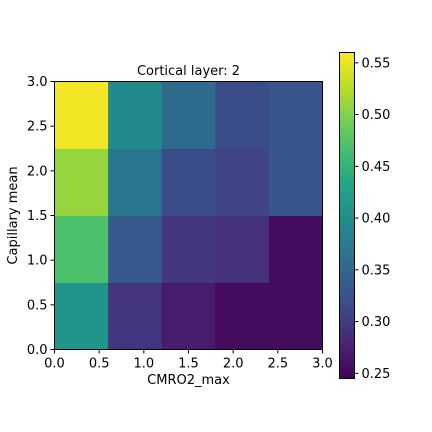 This screenshot has height=432, width=432. I want to click on x-tick-label: 0.0, so click(54, 364).